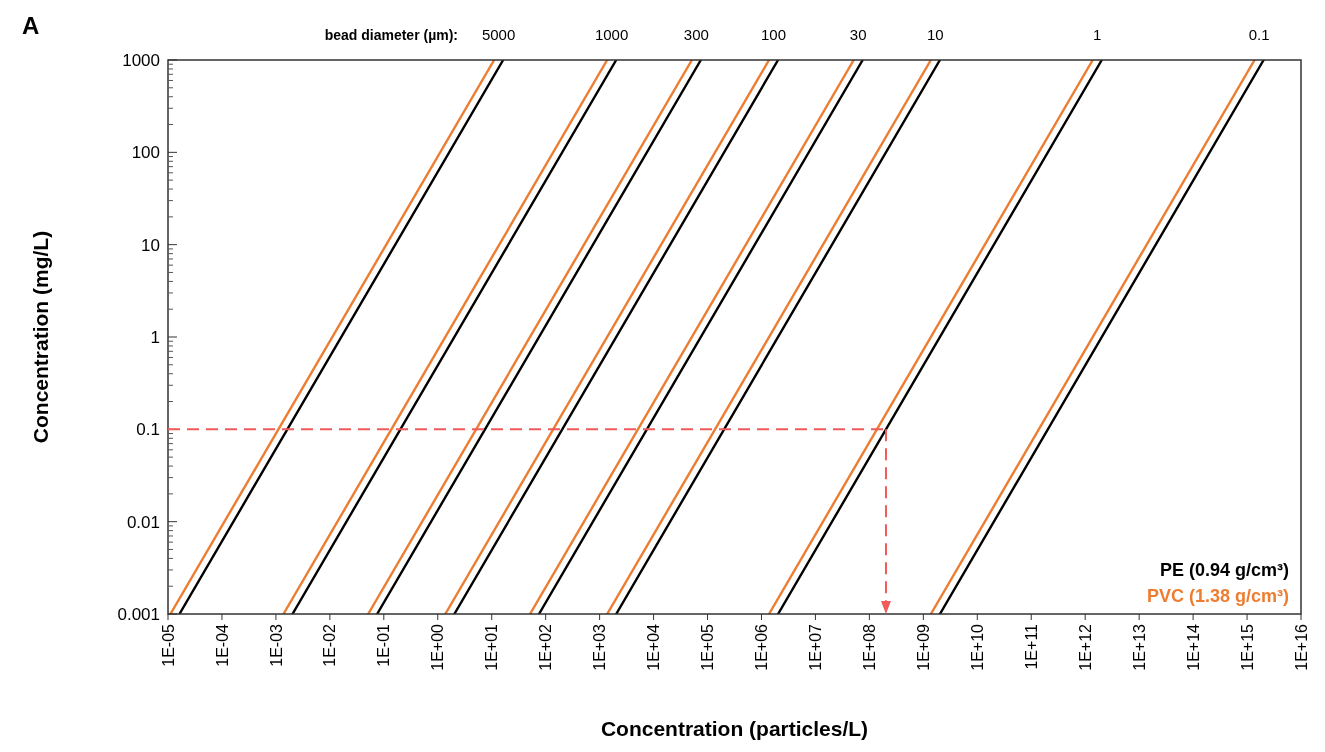 The width and height of the screenshot is (1325, 752). Describe the element at coordinates (858, 34) in the screenshot. I see `annotation: 30` at that location.